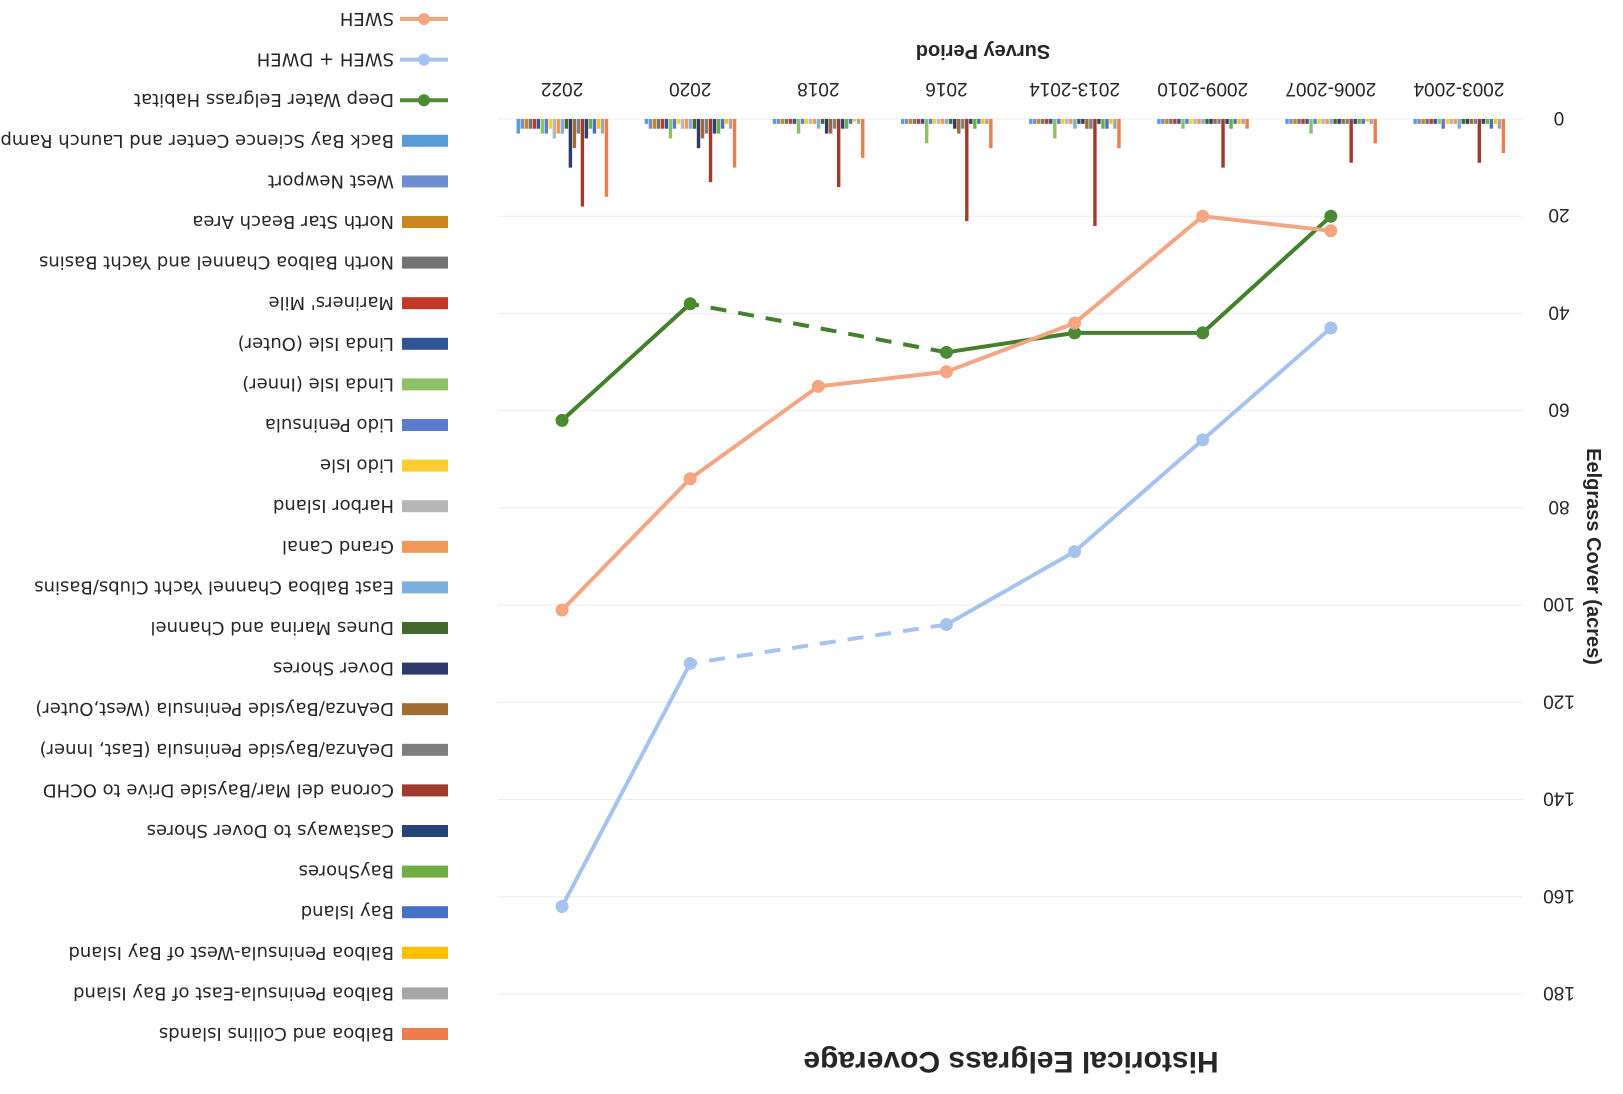  I want to click on point-sweh-2006-2007, so click(1331, 231).